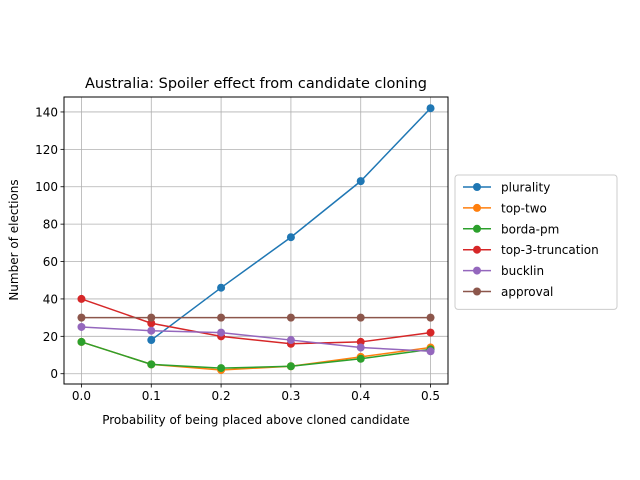  I want to click on legend-item: plurality, so click(506, 188).